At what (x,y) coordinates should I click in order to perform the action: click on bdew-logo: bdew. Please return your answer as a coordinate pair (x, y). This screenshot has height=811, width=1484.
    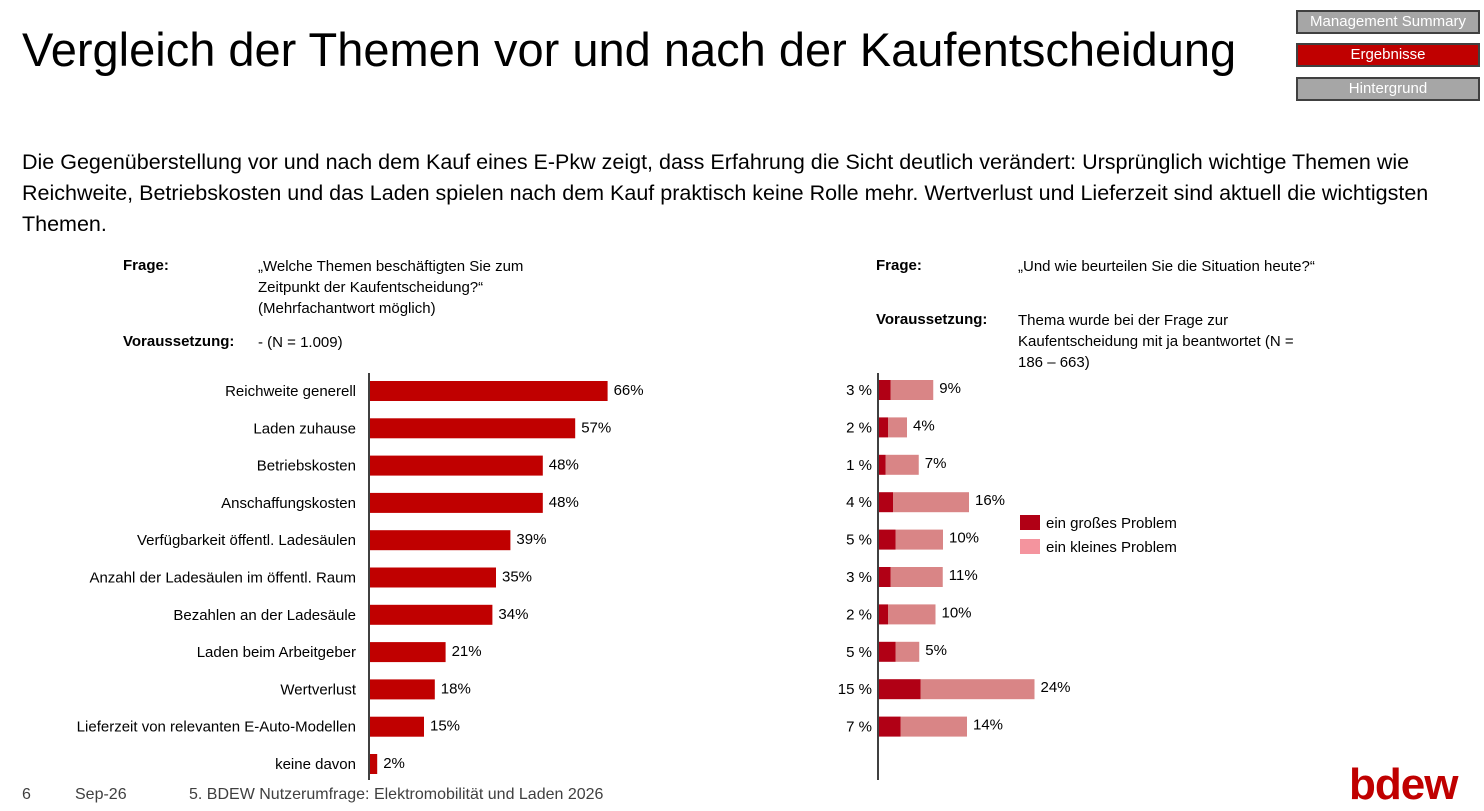
    Looking at the image, I should click on (1403, 784).